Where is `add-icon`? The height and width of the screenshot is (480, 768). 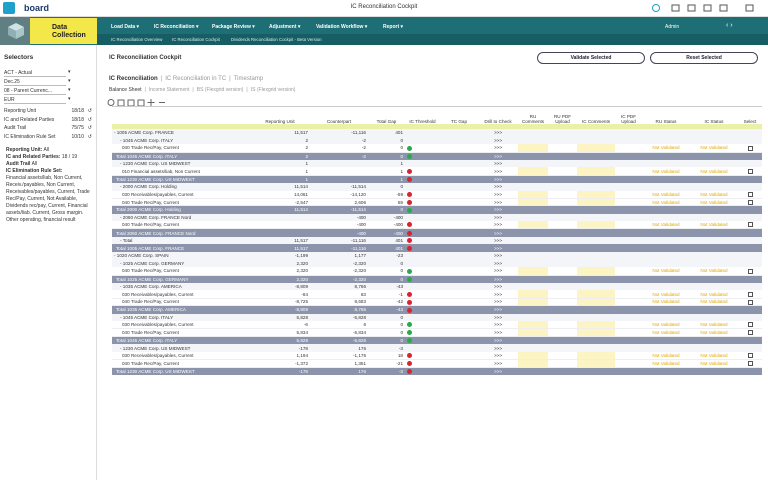 add-icon is located at coordinates (151, 102).